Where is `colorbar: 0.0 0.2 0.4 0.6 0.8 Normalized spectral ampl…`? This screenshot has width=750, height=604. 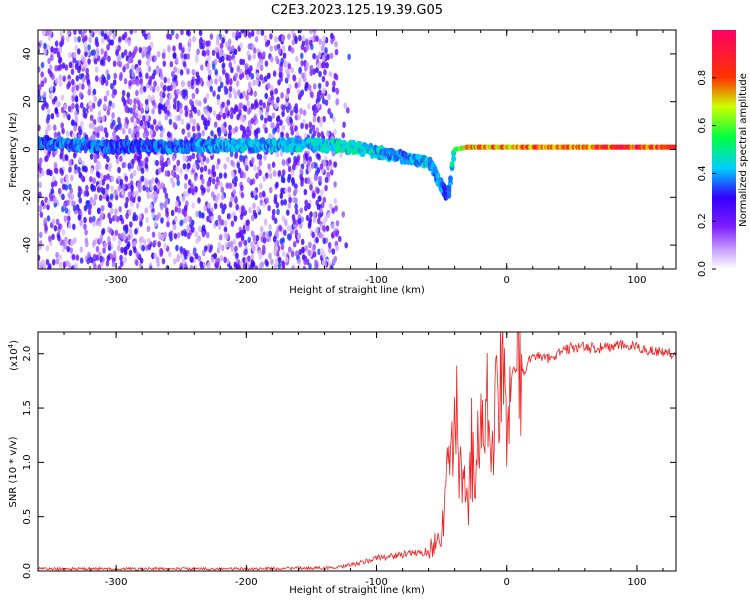 colorbar: 0.0 0.2 0.4 0.6 0.8 Normalized spectral ampl… is located at coordinates (723, 153).